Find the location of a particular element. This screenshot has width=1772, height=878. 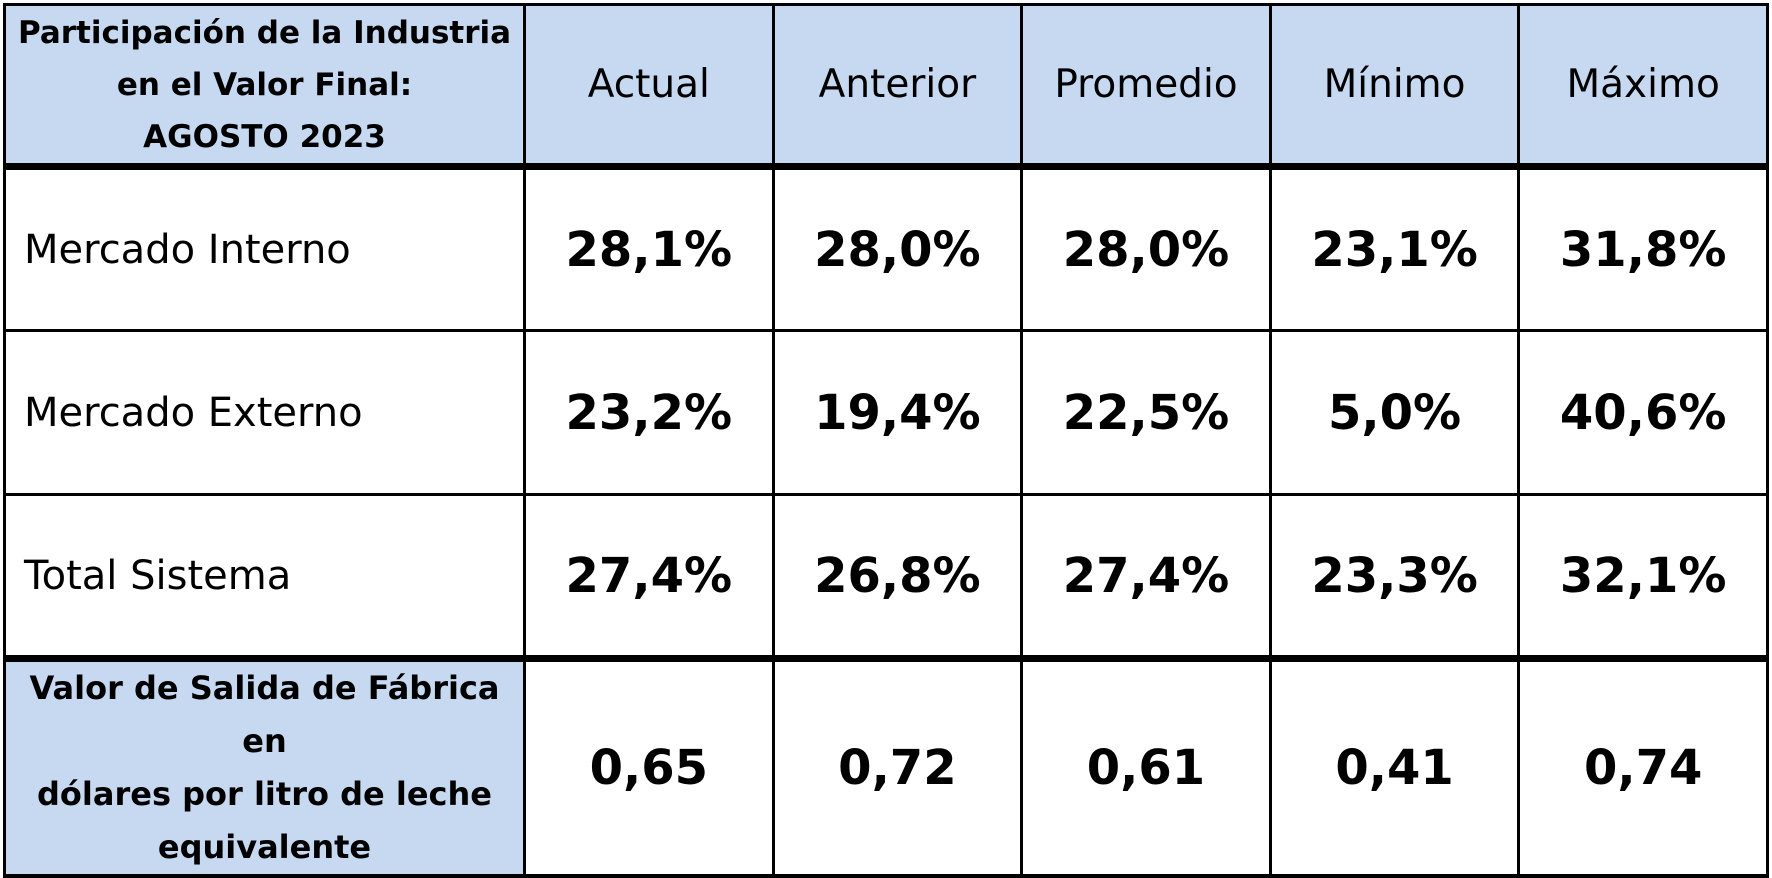

table-cell: 0,72 is located at coordinates (897, 766).